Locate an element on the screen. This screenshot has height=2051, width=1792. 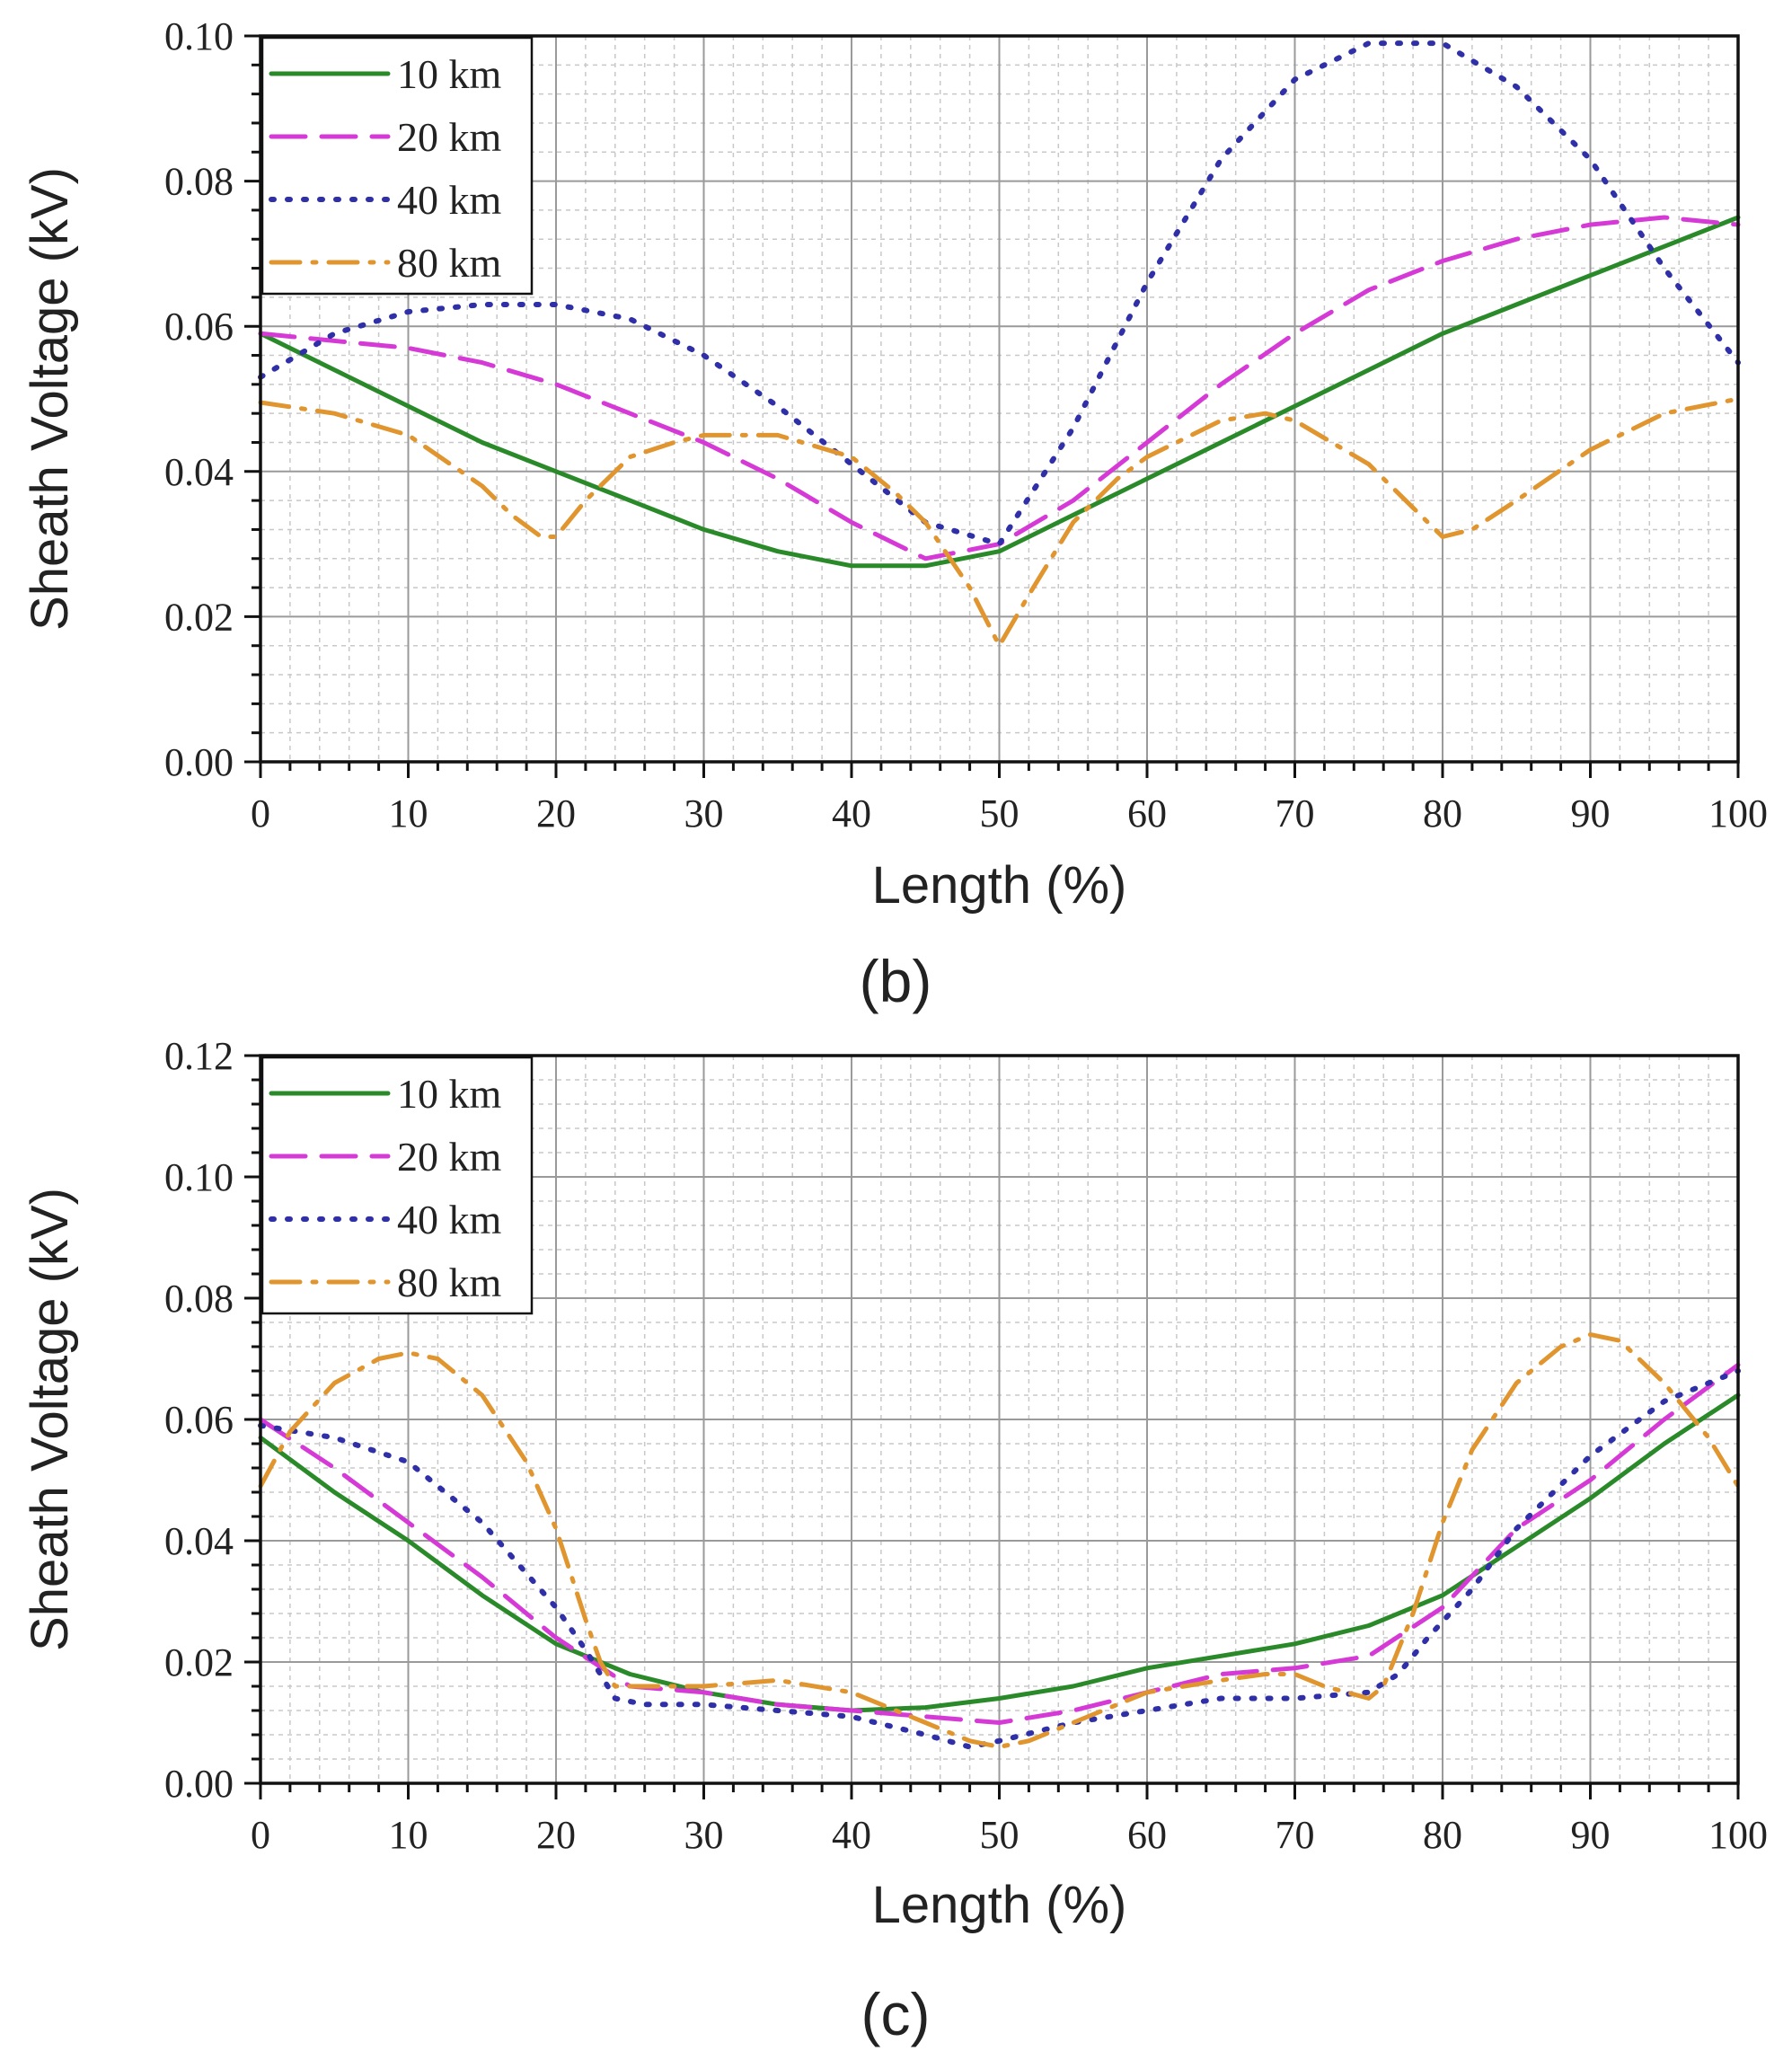
panel-caption: (c) is located at coordinates (896, 2014).